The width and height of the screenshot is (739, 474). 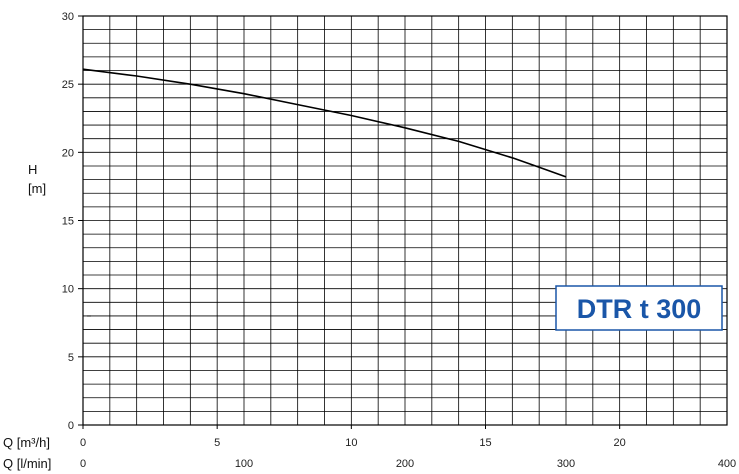 What do you see at coordinates (351, 443) in the screenshot?
I see `x-tick-label: 10` at bounding box center [351, 443].